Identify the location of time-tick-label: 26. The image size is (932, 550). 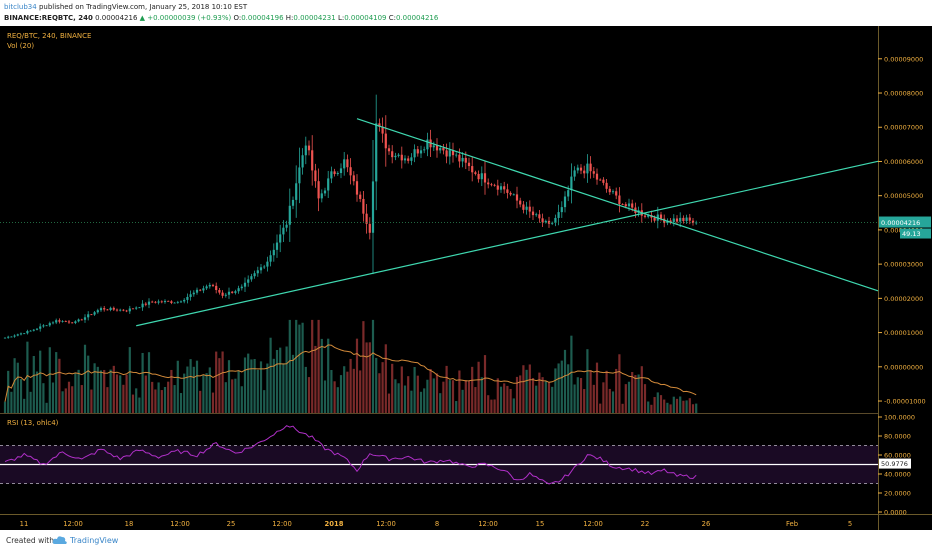
(706, 524).